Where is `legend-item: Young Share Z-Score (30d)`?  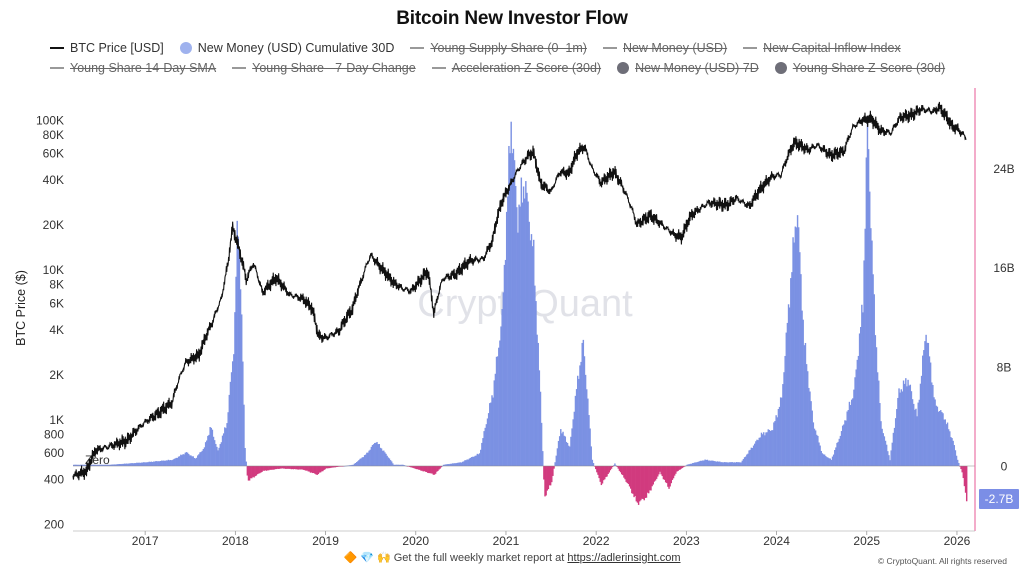
legend-item: Young Share Z-Score (30d) is located at coordinates (859, 68).